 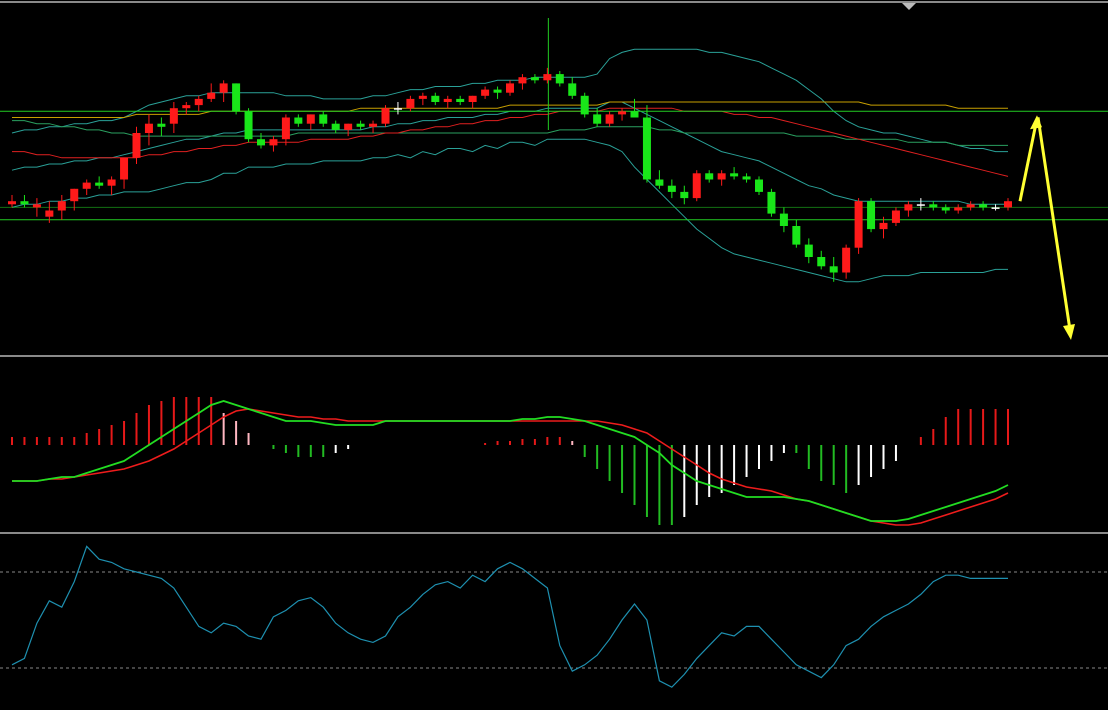 What do you see at coordinates (1069, 332) in the screenshot?
I see `down-arrow-head` at bounding box center [1069, 332].